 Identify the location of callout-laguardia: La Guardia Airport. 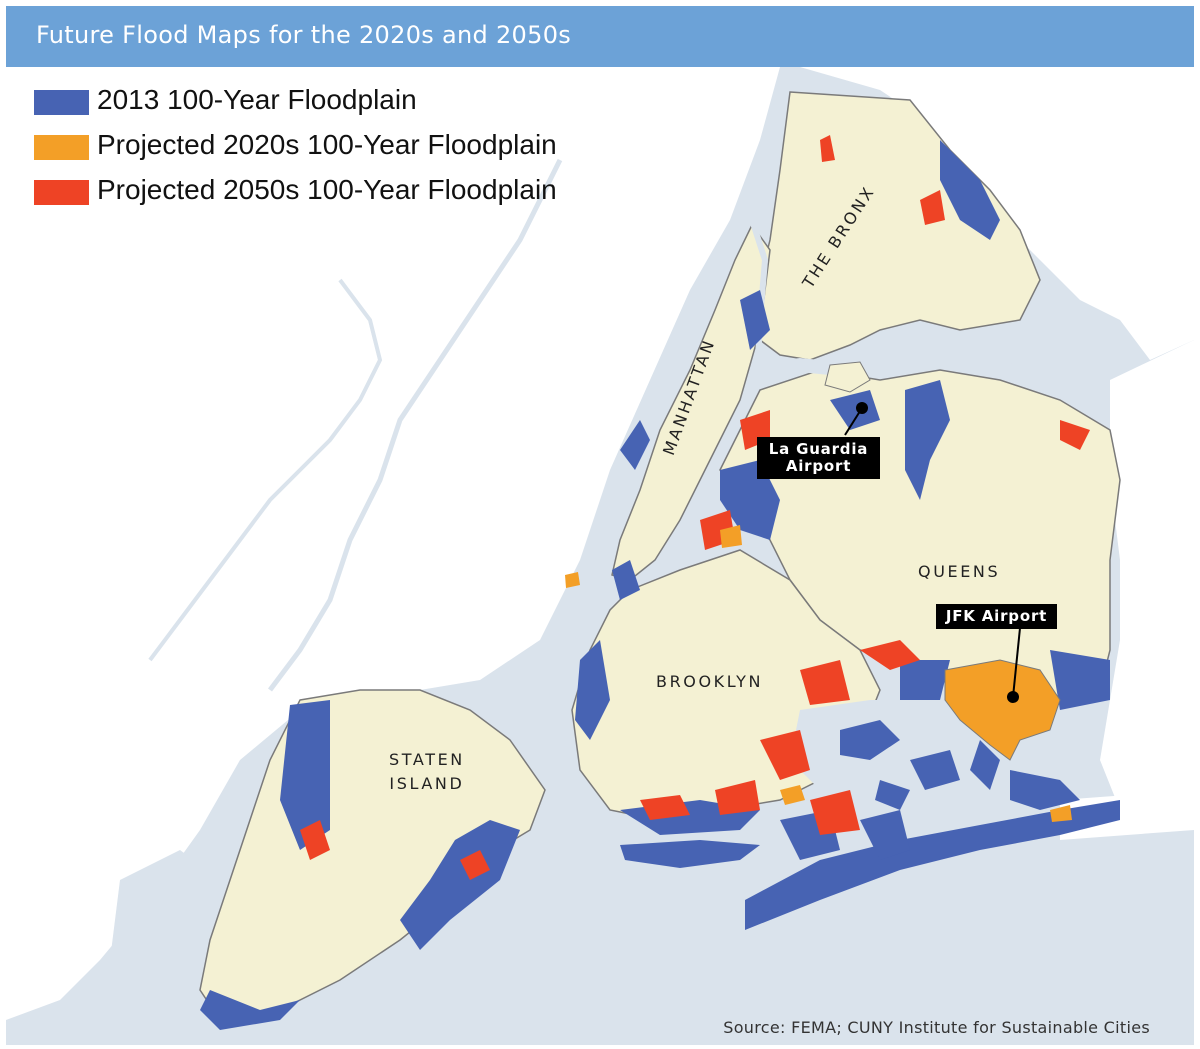
(818, 458).